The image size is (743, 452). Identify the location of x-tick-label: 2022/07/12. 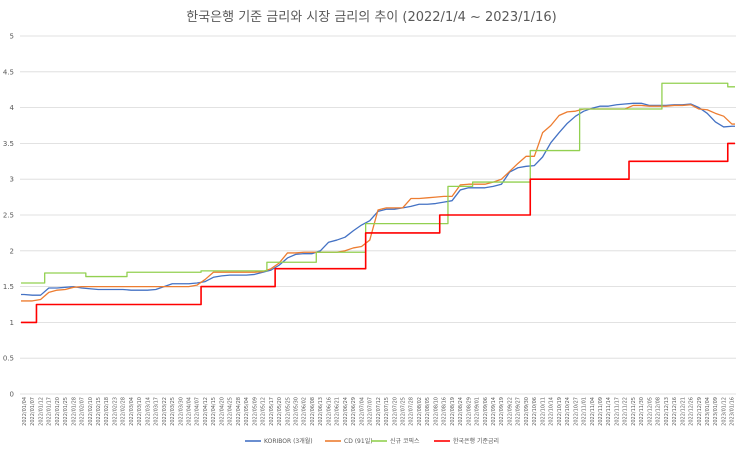
(379, 411).